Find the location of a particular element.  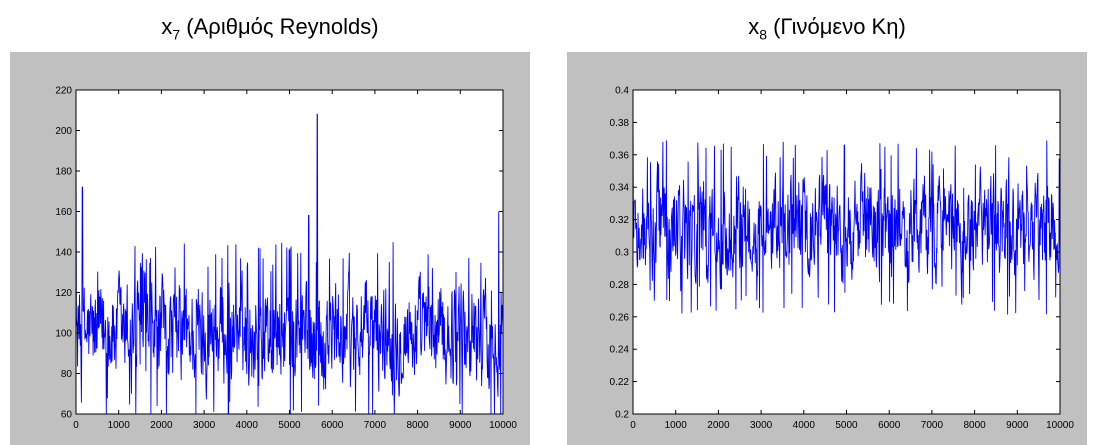

title-subscript: 8 is located at coordinates (763, 34).